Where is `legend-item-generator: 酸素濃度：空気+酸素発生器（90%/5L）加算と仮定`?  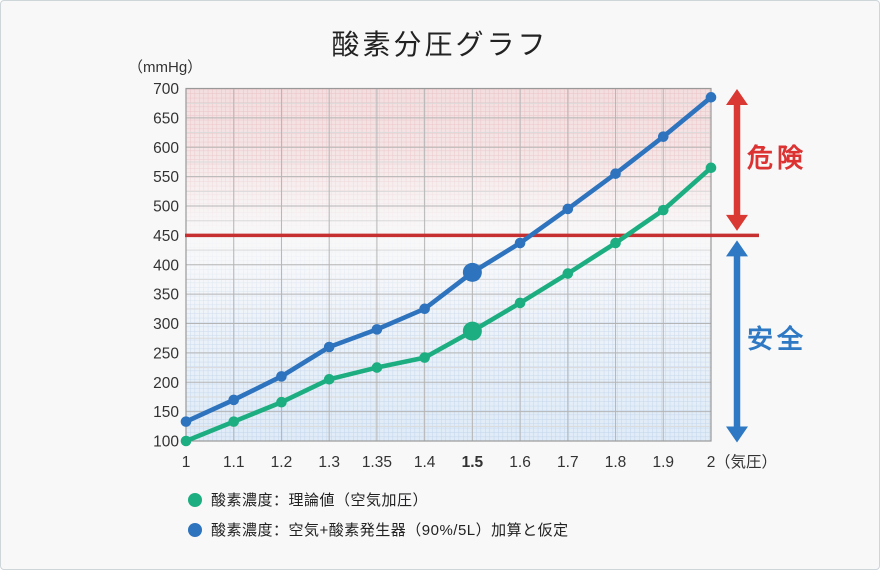
legend-item-generator: 酸素濃度：空気+酸素発生器（90%/5L）加算と仮定 is located at coordinates (378, 529).